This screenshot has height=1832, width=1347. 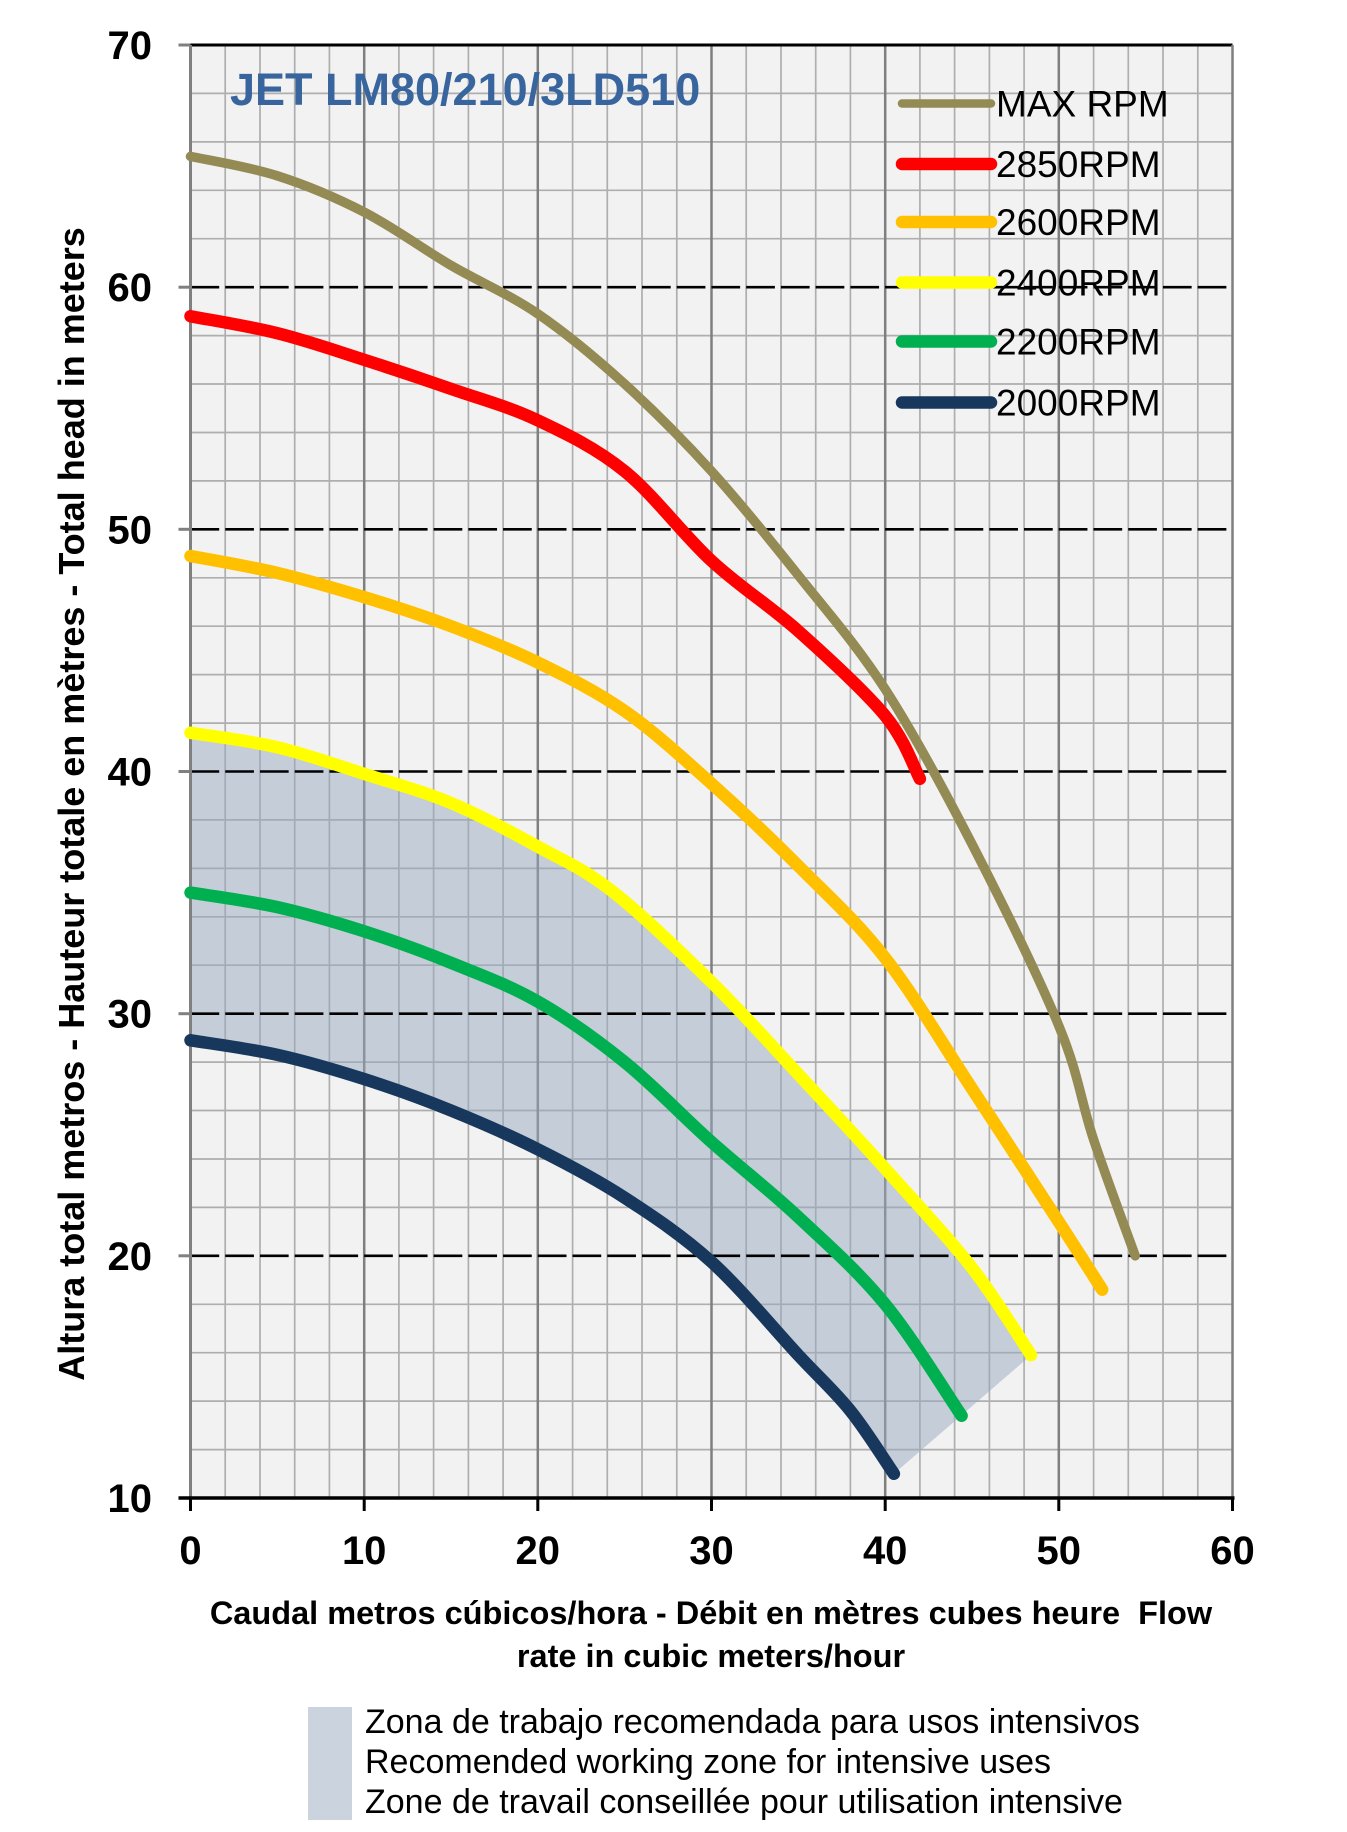 I want to click on svg-text: 2400RPM, so click(x=1078, y=283).